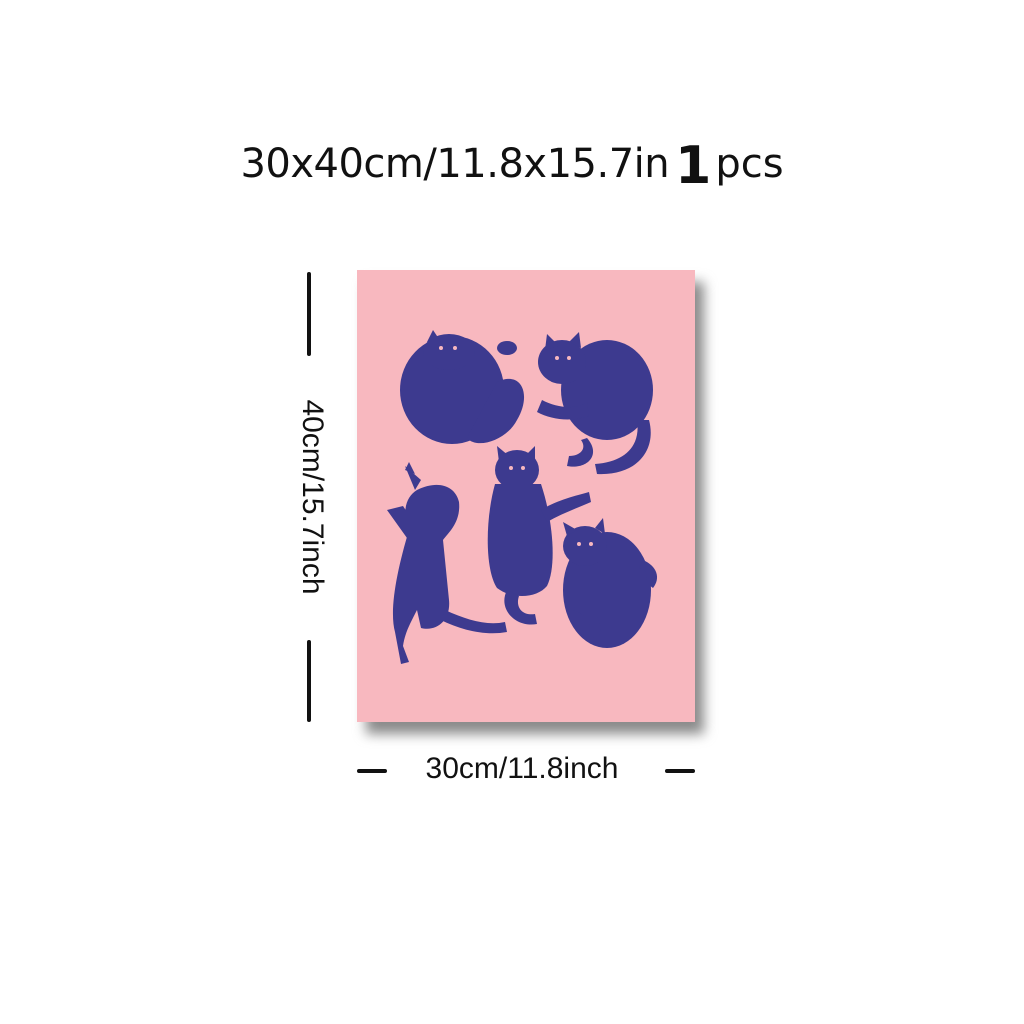 This screenshot has width=1024, height=1024. Describe the element at coordinates (539, 535) in the screenshot. I see `cat-sitting` at that location.